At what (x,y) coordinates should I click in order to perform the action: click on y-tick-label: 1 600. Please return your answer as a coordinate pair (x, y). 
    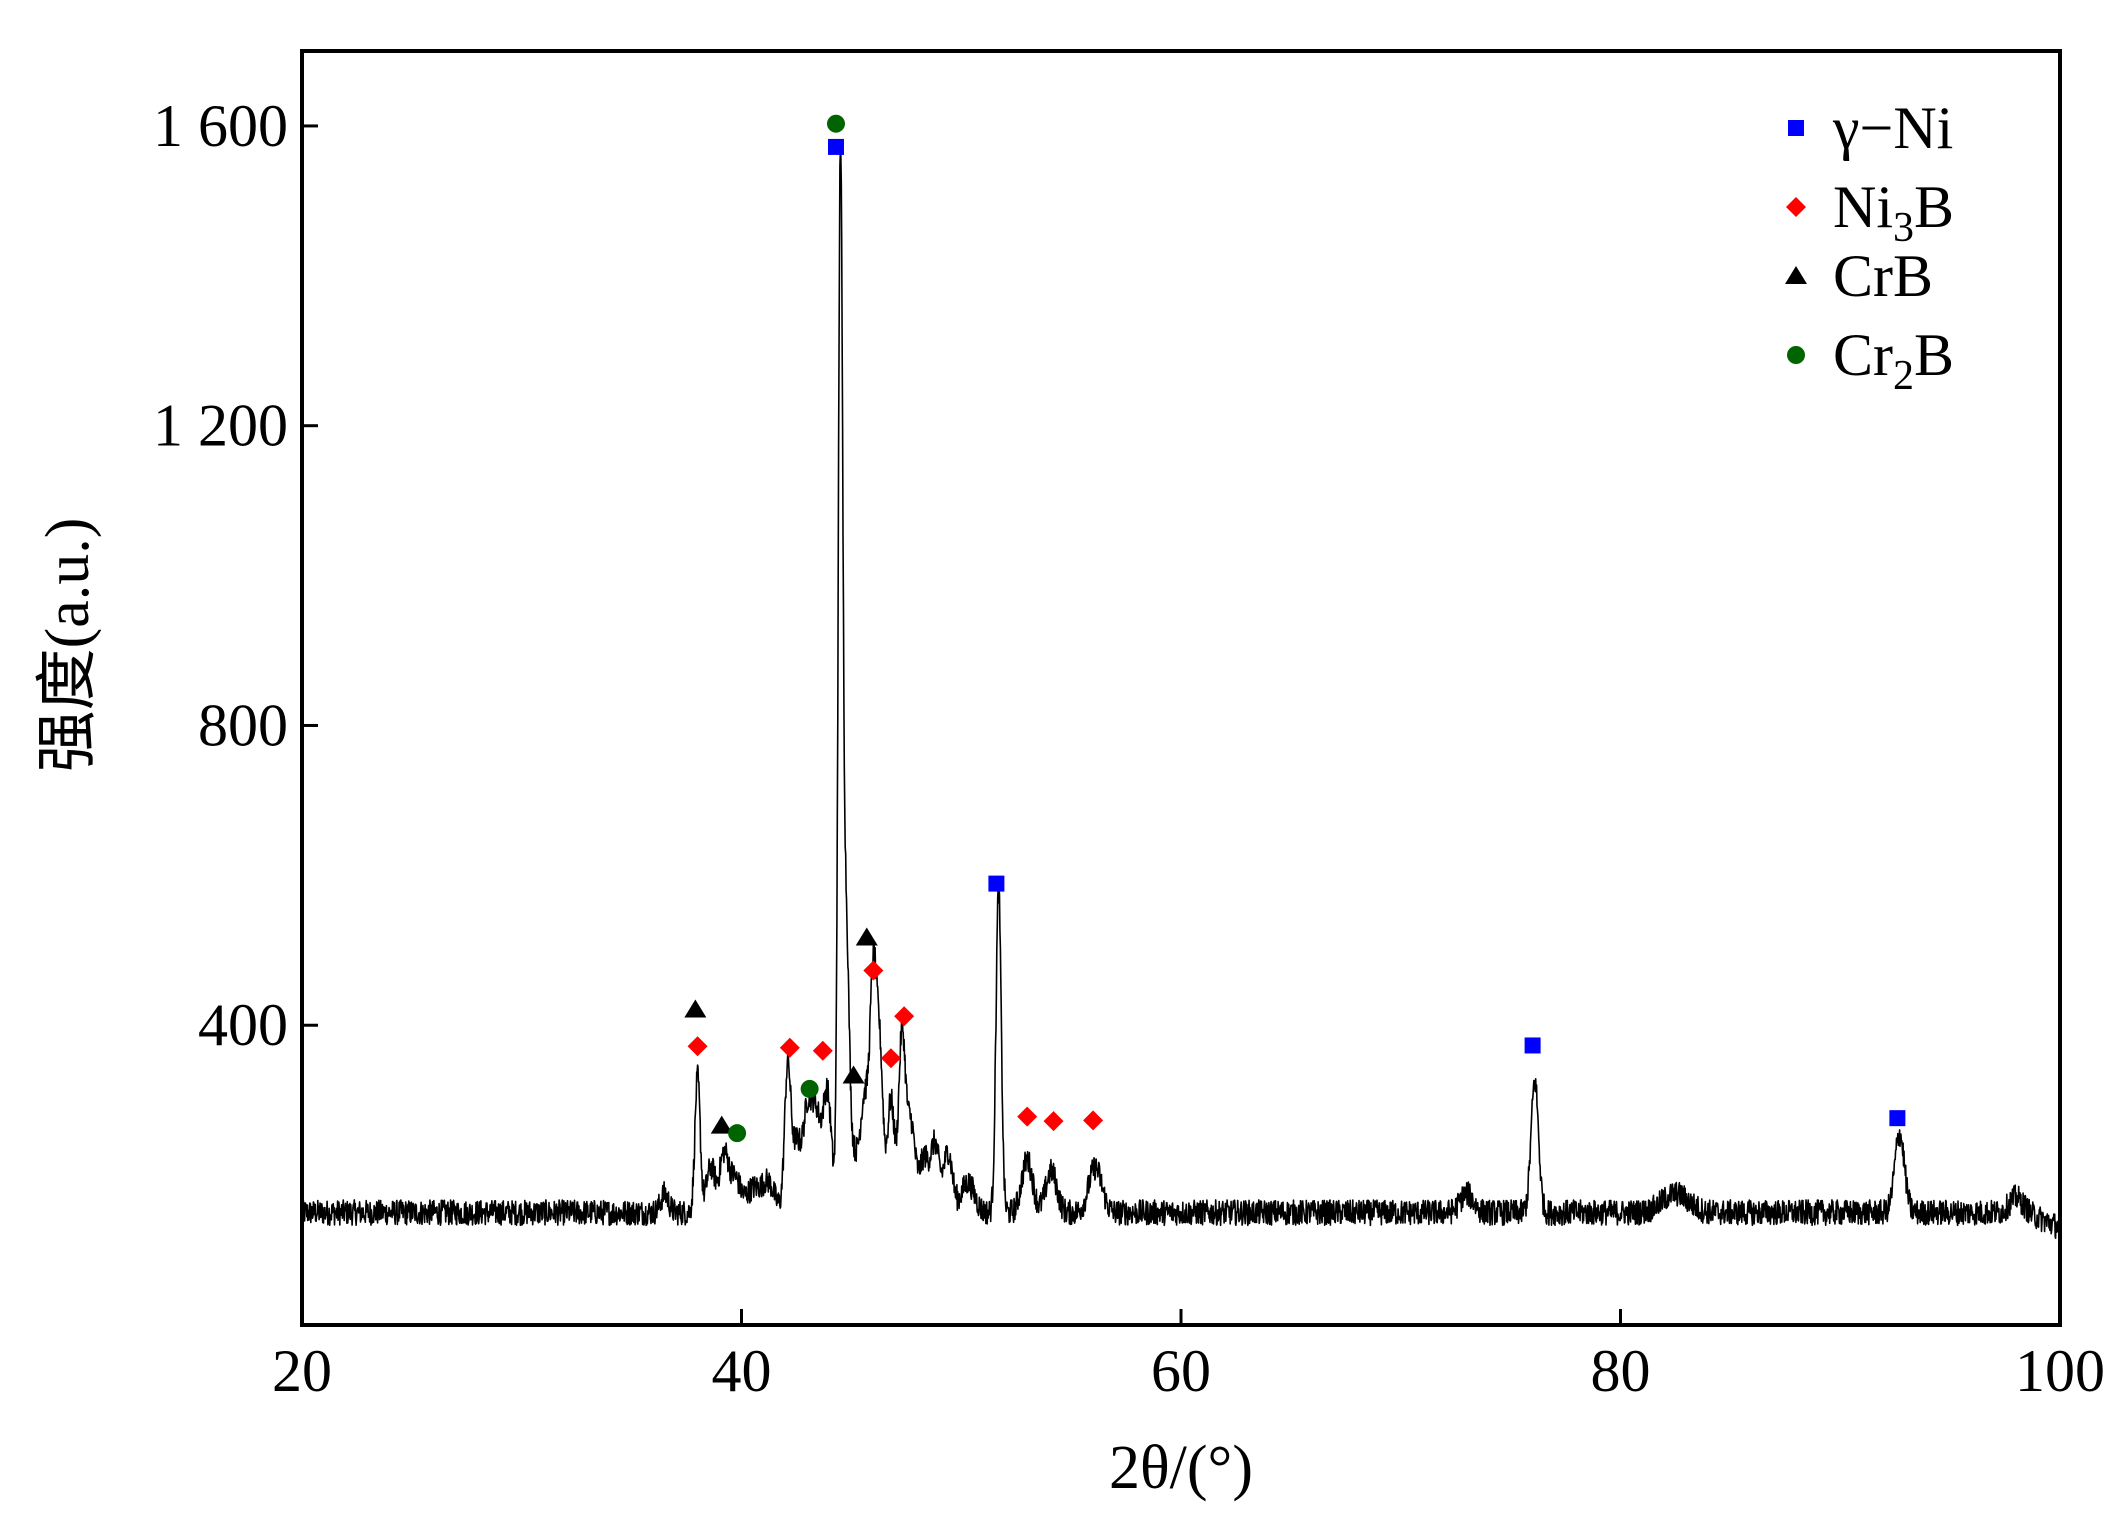
    Looking at the image, I should click on (220, 126).